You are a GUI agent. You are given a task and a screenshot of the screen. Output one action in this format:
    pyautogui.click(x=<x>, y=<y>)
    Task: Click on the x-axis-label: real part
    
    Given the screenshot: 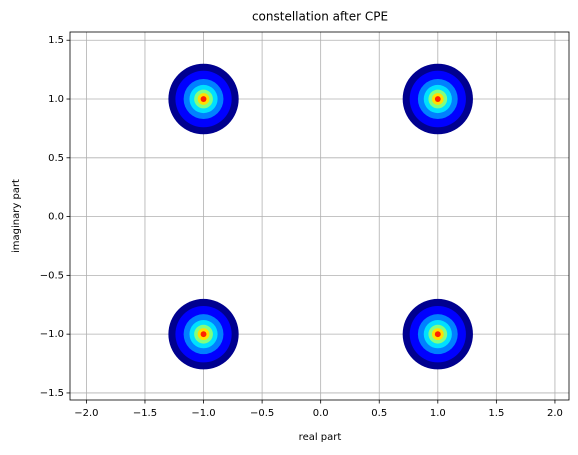 What is the action you would take?
    pyautogui.click(x=320, y=437)
    